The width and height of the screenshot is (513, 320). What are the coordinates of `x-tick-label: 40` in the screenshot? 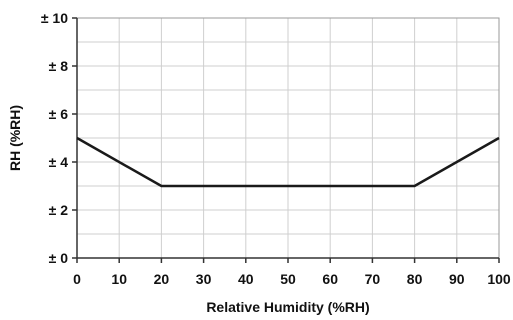 It's located at (246, 279).